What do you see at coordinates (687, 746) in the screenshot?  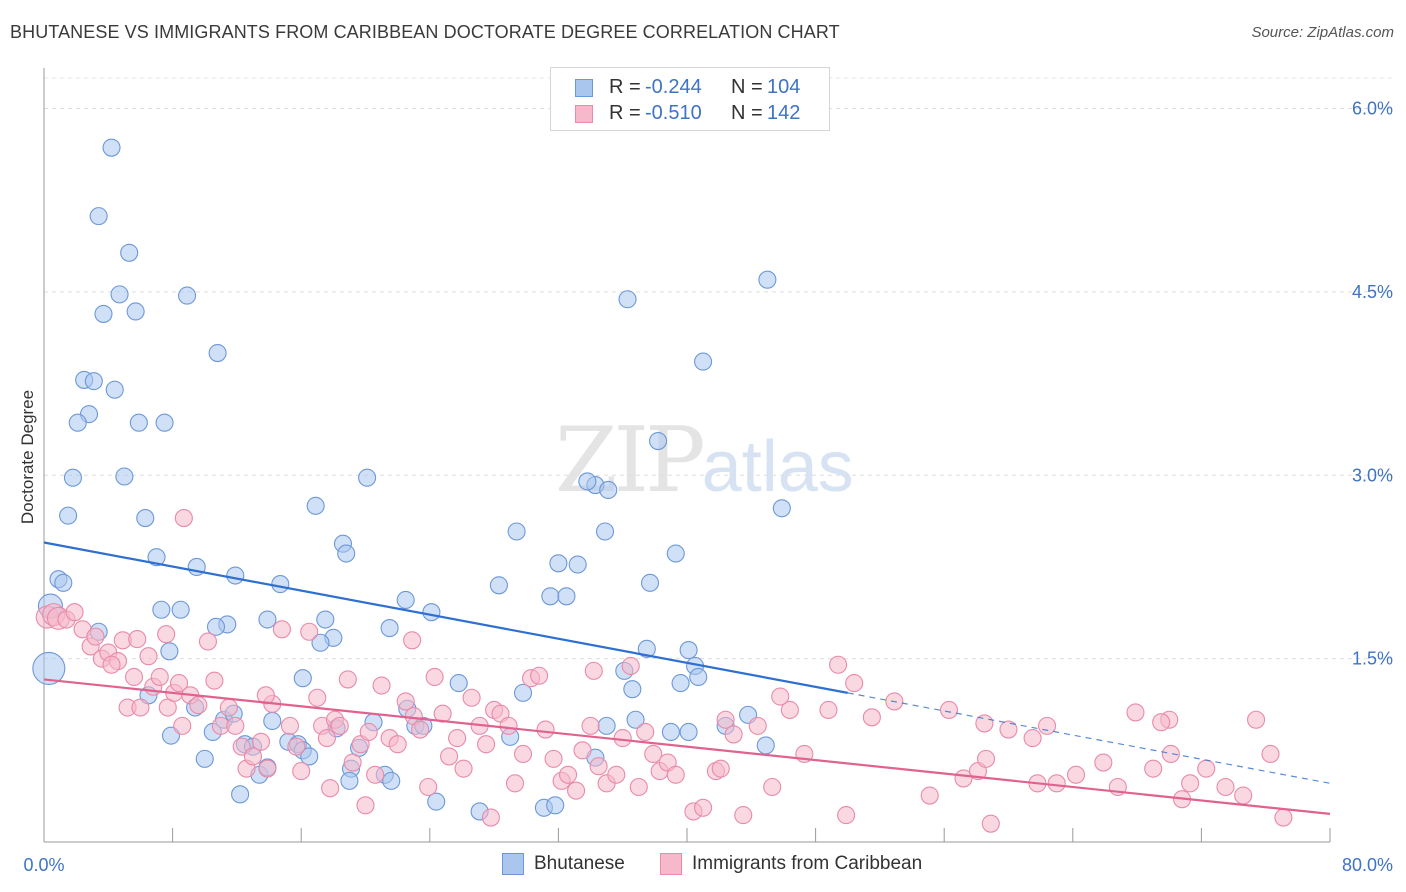 I see `caribbean-trendline` at bounding box center [687, 746].